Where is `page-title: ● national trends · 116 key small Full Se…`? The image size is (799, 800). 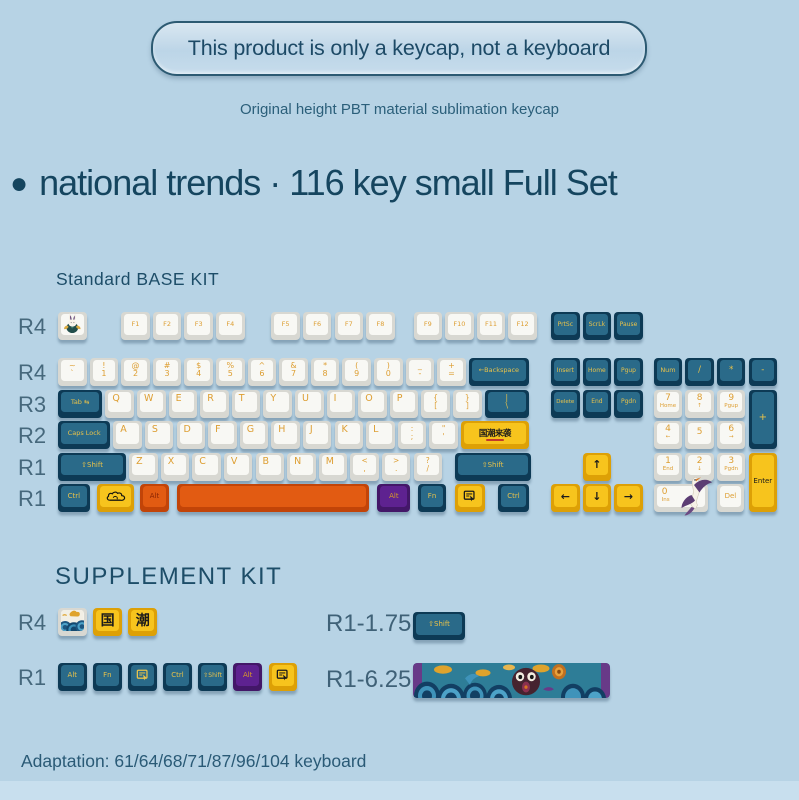
page-title: ● national trends · 116 key small Full Se… is located at coordinates (398, 183).